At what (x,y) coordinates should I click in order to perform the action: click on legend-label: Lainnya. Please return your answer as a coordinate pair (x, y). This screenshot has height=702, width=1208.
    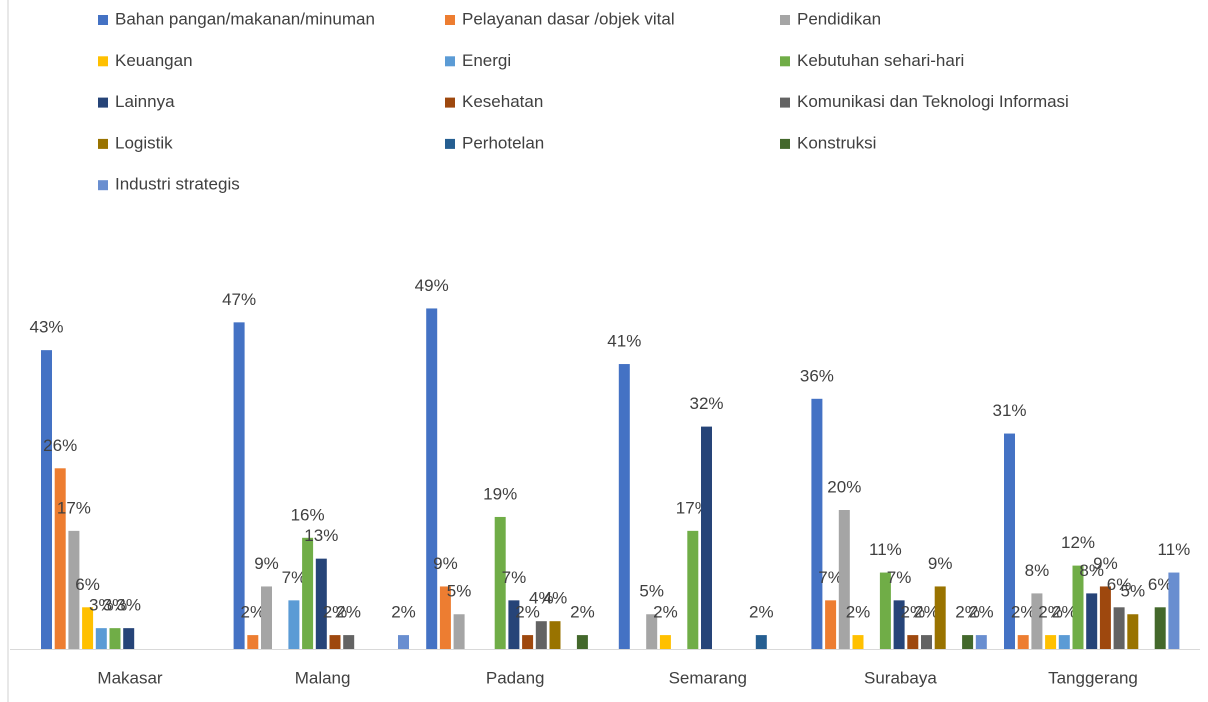
    Looking at the image, I should click on (145, 101).